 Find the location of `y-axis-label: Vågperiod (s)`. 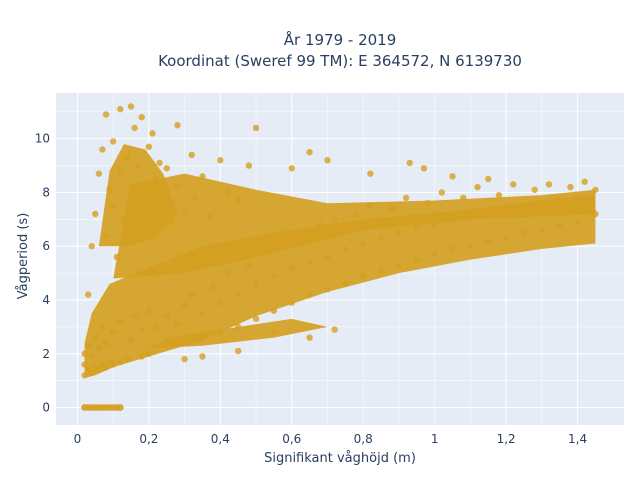

y-axis-label: Vågperiod (s) is located at coordinates (23, 256).